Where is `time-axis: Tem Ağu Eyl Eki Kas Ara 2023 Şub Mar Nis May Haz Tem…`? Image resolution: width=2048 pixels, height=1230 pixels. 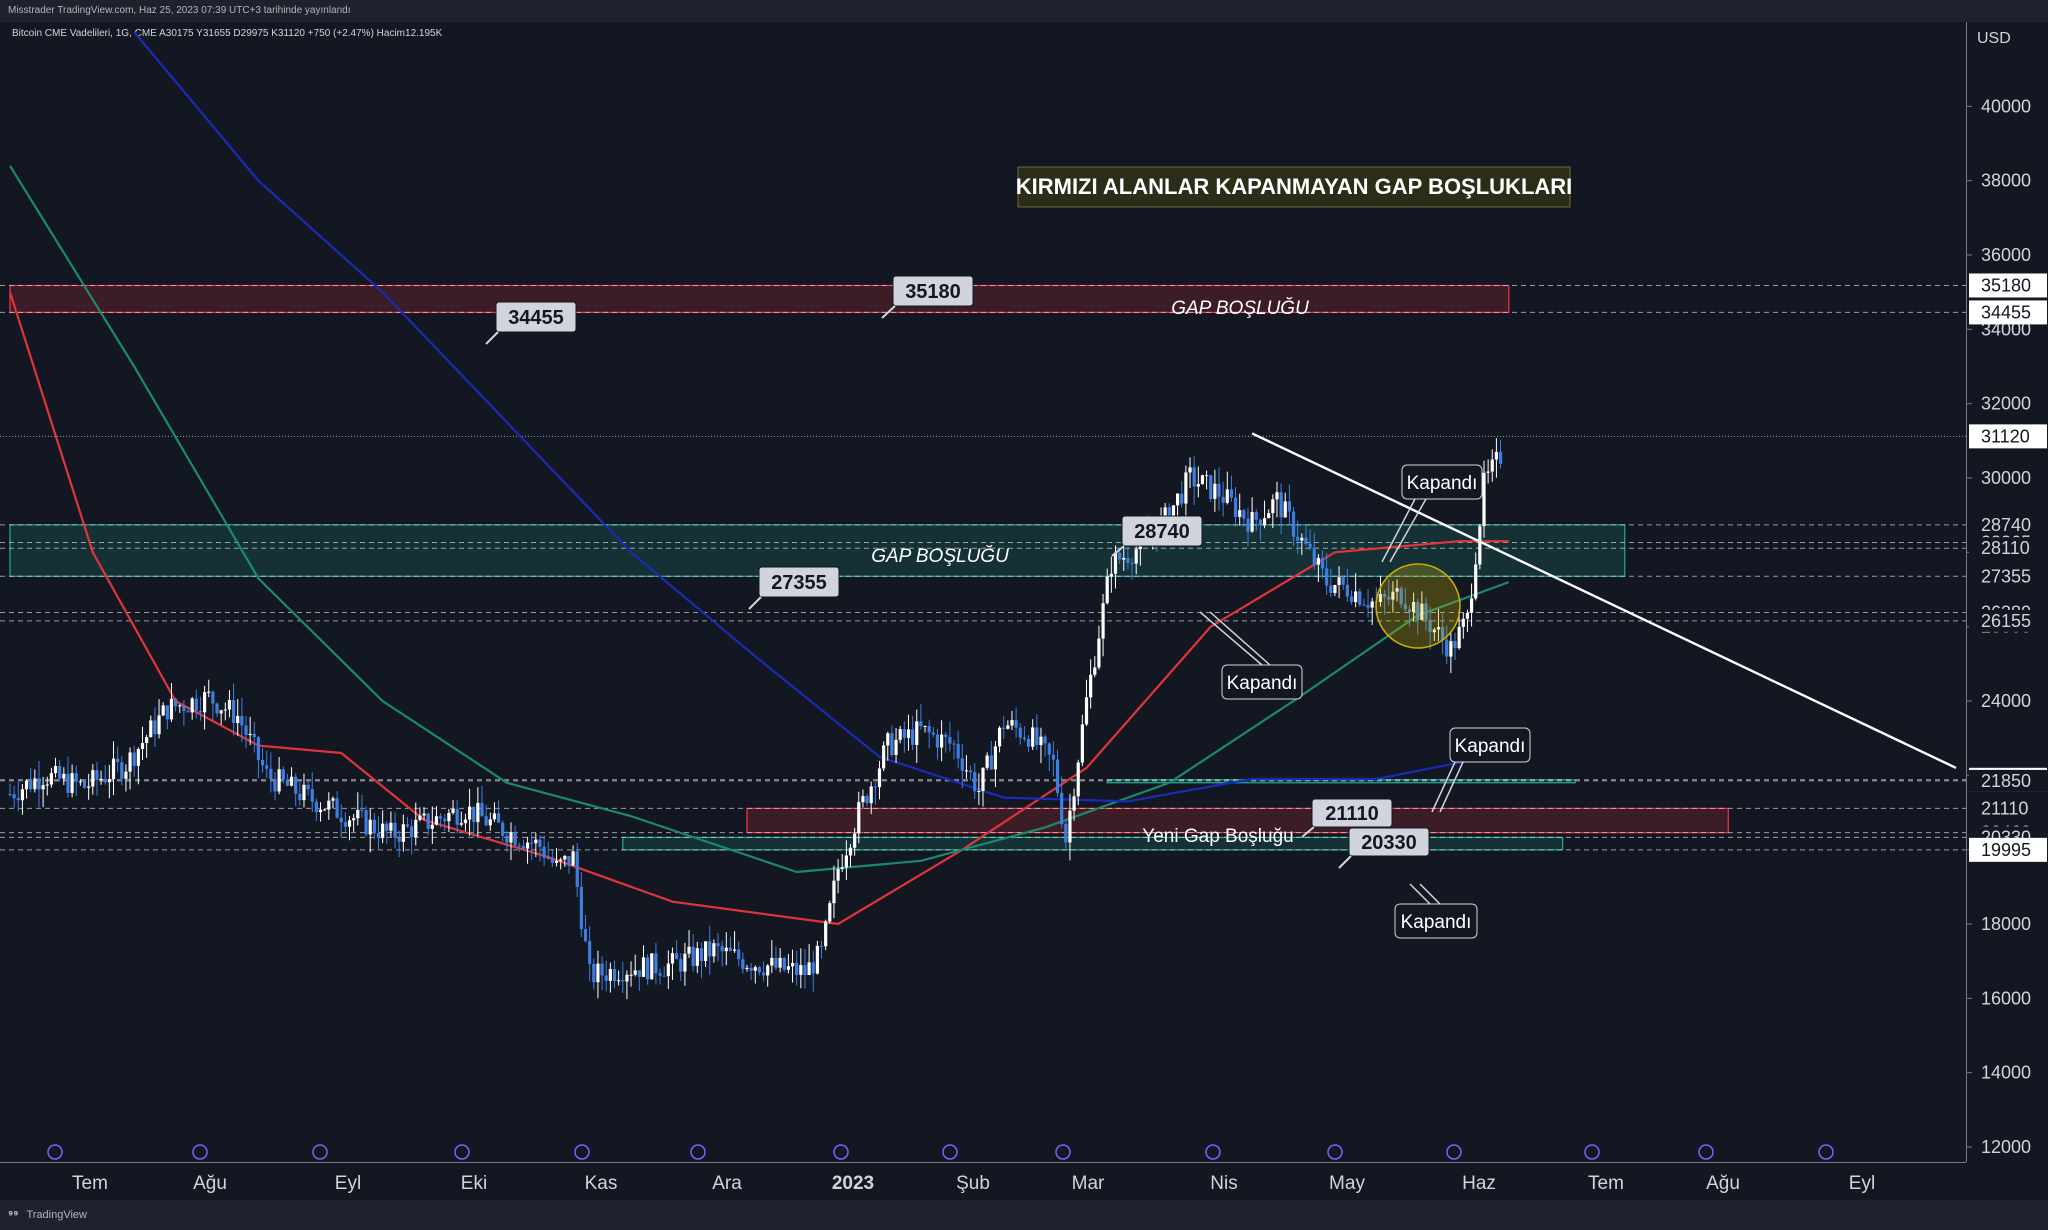
time-axis: Tem Ağu Eyl Eki Kas Ara 2023 Şub Mar Nis May Haz Tem… is located at coordinates (983, 1181).